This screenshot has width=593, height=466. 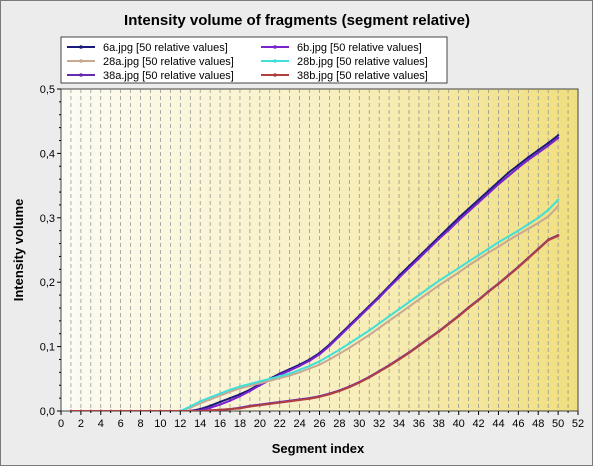 What do you see at coordinates (81, 424) in the screenshot?
I see `x-tick-label: 2` at bounding box center [81, 424].